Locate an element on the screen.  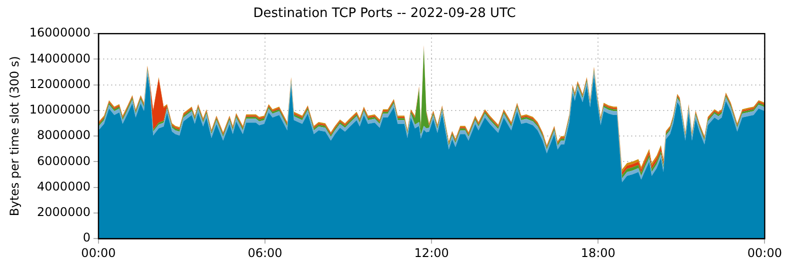
y-tick-label: 0 is located at coordinates (86, 237).